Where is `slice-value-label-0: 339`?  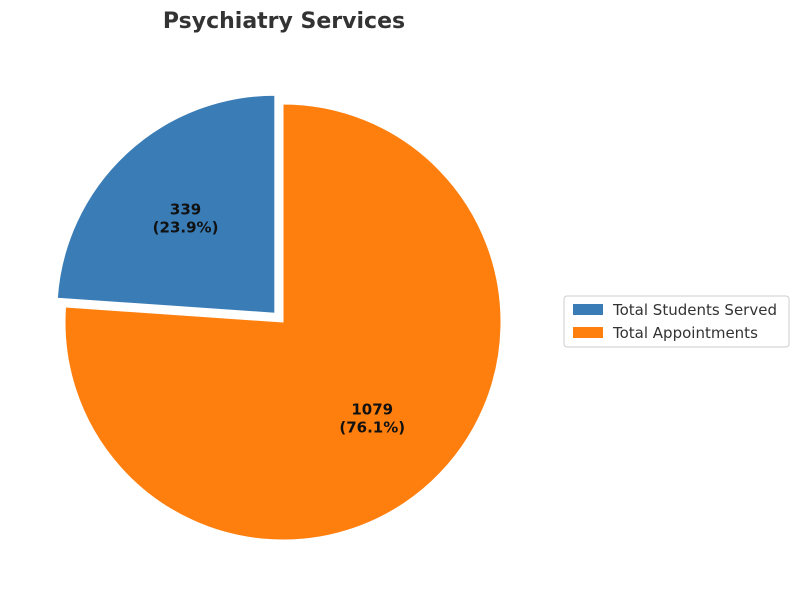
slice-value-label-0: 339 is located at coordinates (185, 210).